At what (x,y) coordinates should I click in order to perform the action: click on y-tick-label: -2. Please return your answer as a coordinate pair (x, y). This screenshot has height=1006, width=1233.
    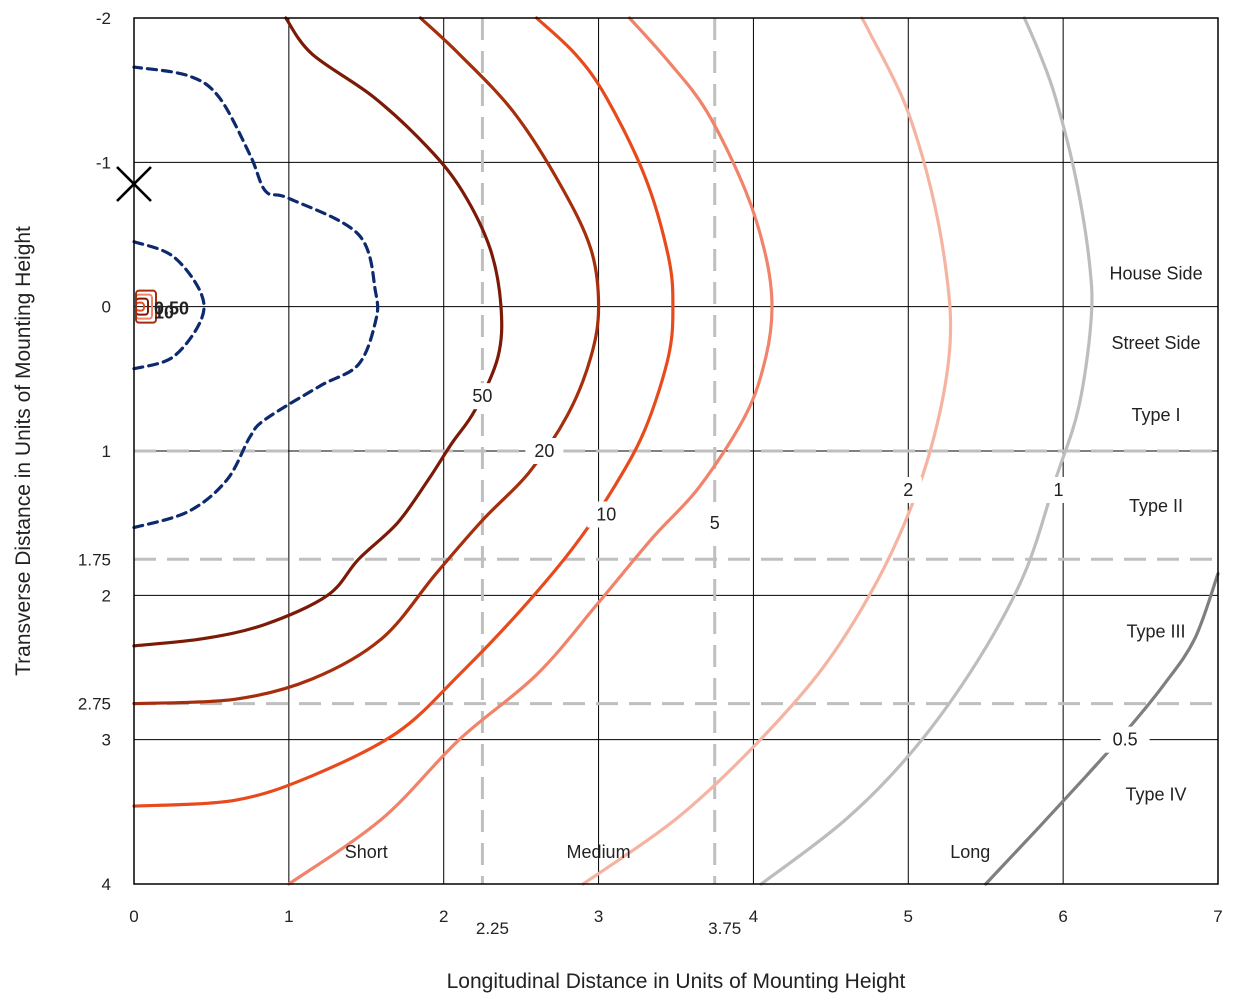
    Looking at the image, I should click on (103, 18).